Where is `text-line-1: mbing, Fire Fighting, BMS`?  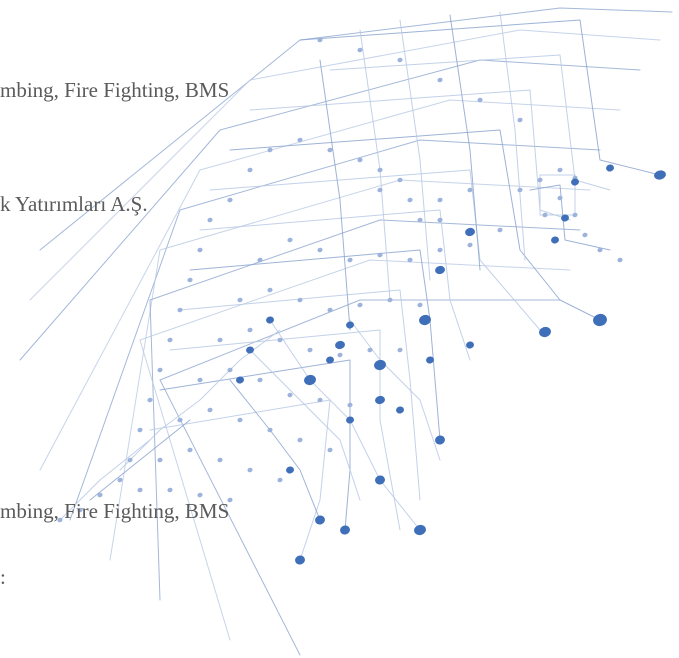
text-line-1: mbing, Fire Fighting, BMS is located at coordinates (115, 90).